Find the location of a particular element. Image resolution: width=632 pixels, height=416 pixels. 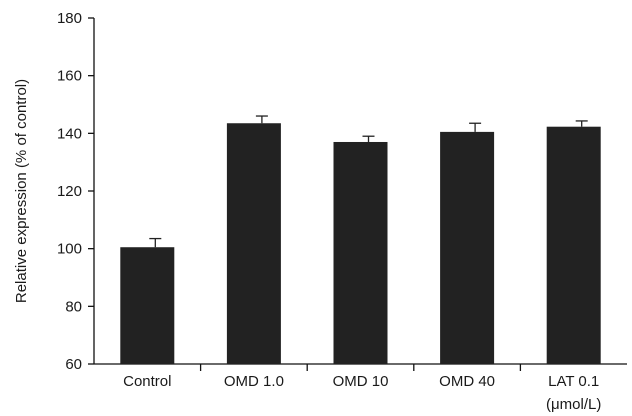

x-tick-label: OMD 10 is located at coordinates (361, 381).